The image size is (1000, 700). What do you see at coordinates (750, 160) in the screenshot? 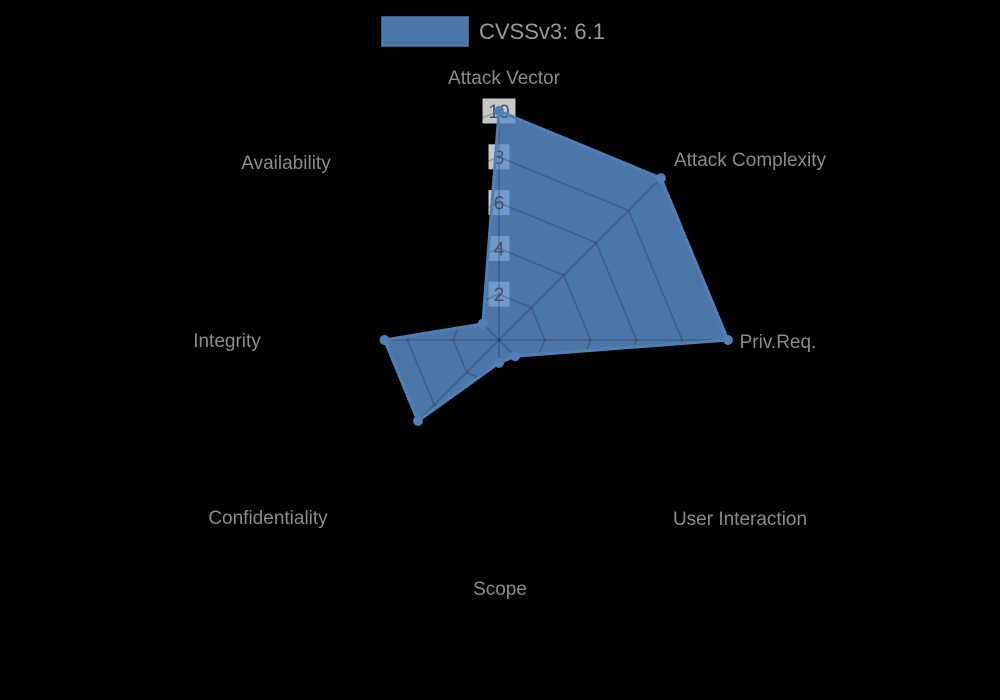
I see `point-label-attack-complexity: Attack Complexity` at bounding box center [750, 160].